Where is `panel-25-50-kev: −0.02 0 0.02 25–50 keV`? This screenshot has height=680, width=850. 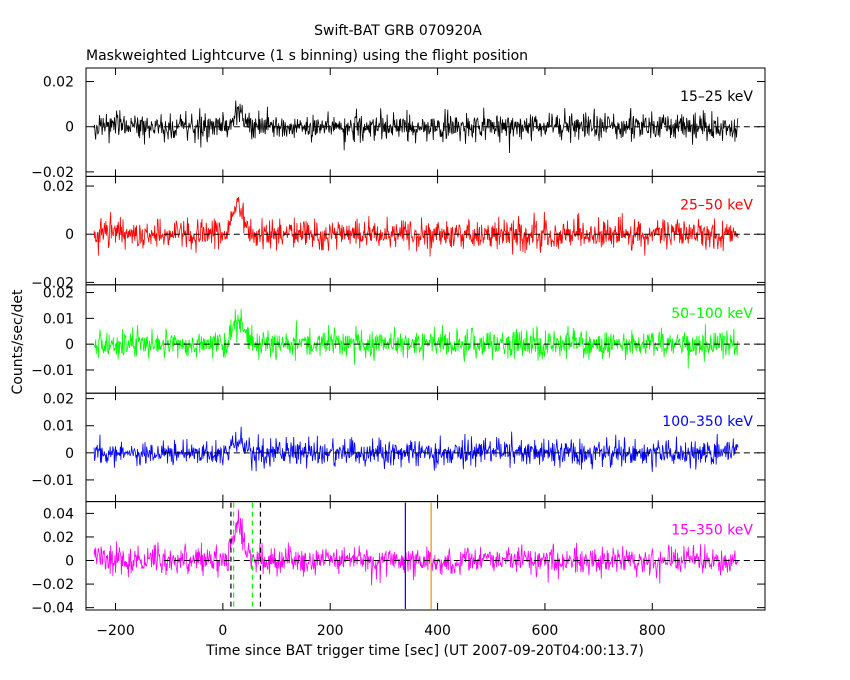
panel-25-50-kev: −0.02 0 0.02 25–50 keV is located at coordinates (398, 233).